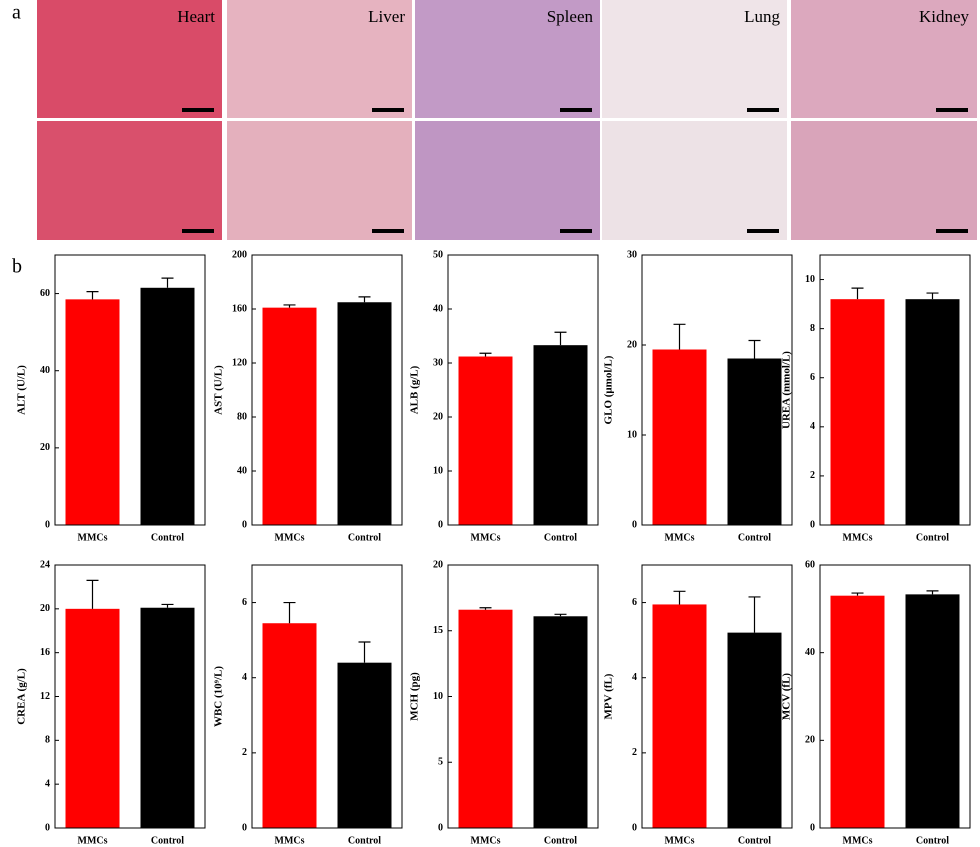 The width and height of the screenshot is (980, 847). I want to click on organ-label: Kidney, so click(944, 16).